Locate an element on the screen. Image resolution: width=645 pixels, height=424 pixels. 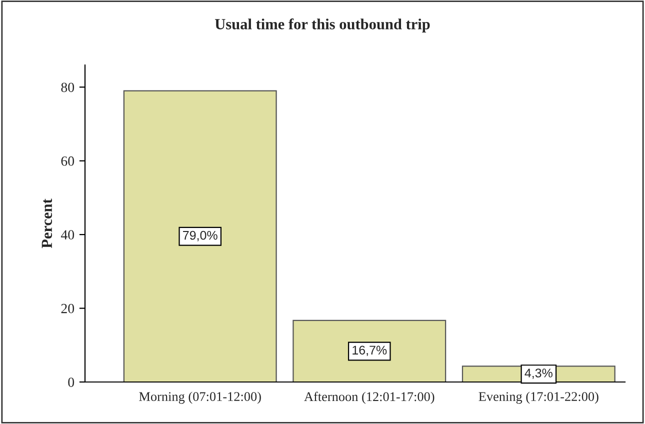
data-label: 16,7% is located at coordinates (369, 351).